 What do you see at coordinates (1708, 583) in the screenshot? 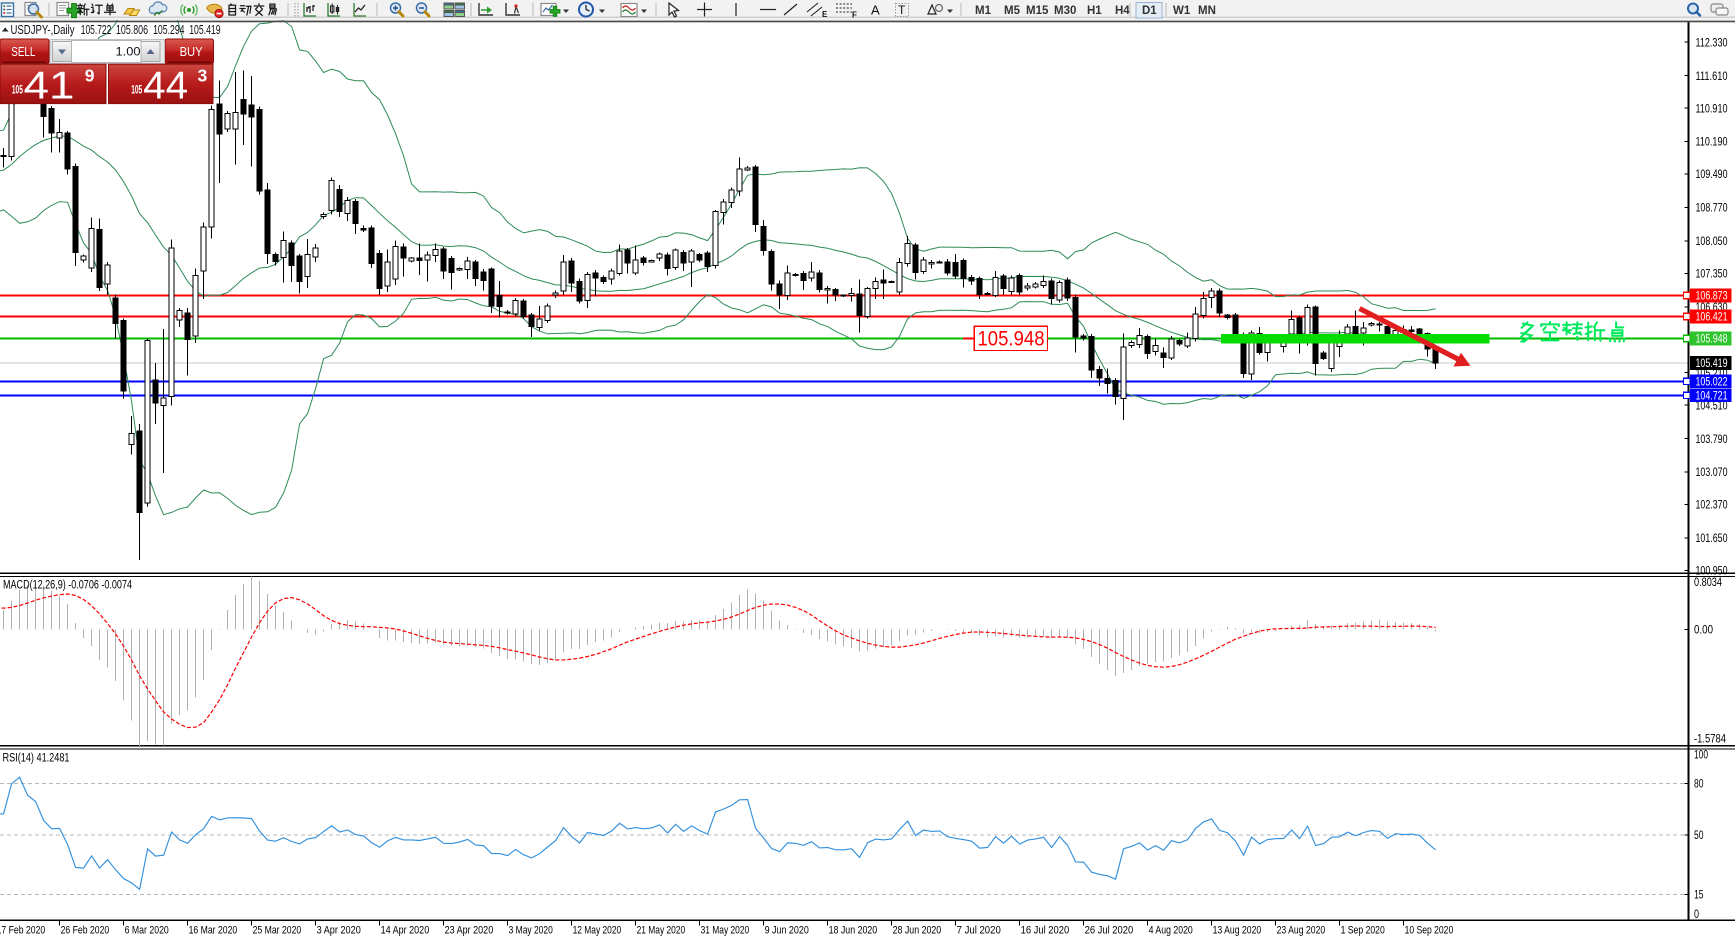
I see `svg-text: 0.8034` at bounding box center [1708, 583].